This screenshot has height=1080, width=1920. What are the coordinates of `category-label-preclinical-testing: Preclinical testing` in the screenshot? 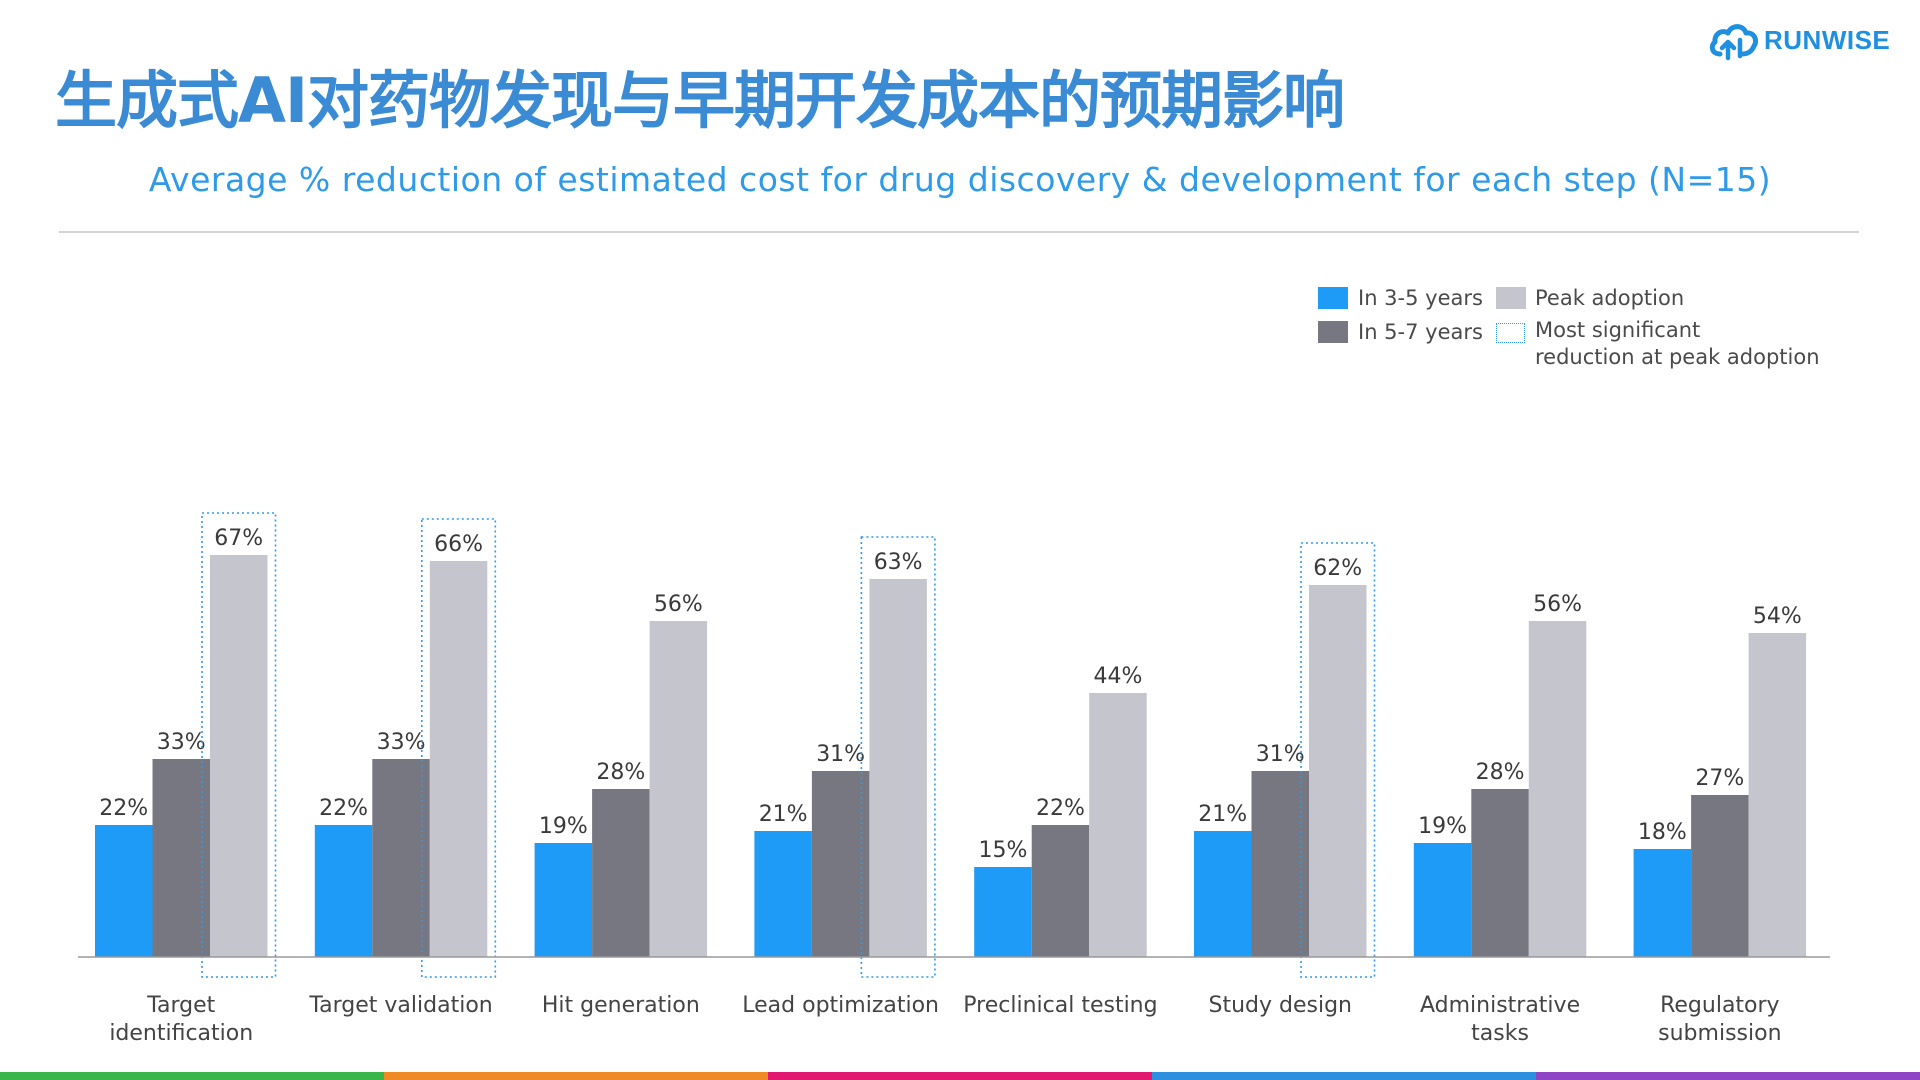 It's located at (1060, 1006).